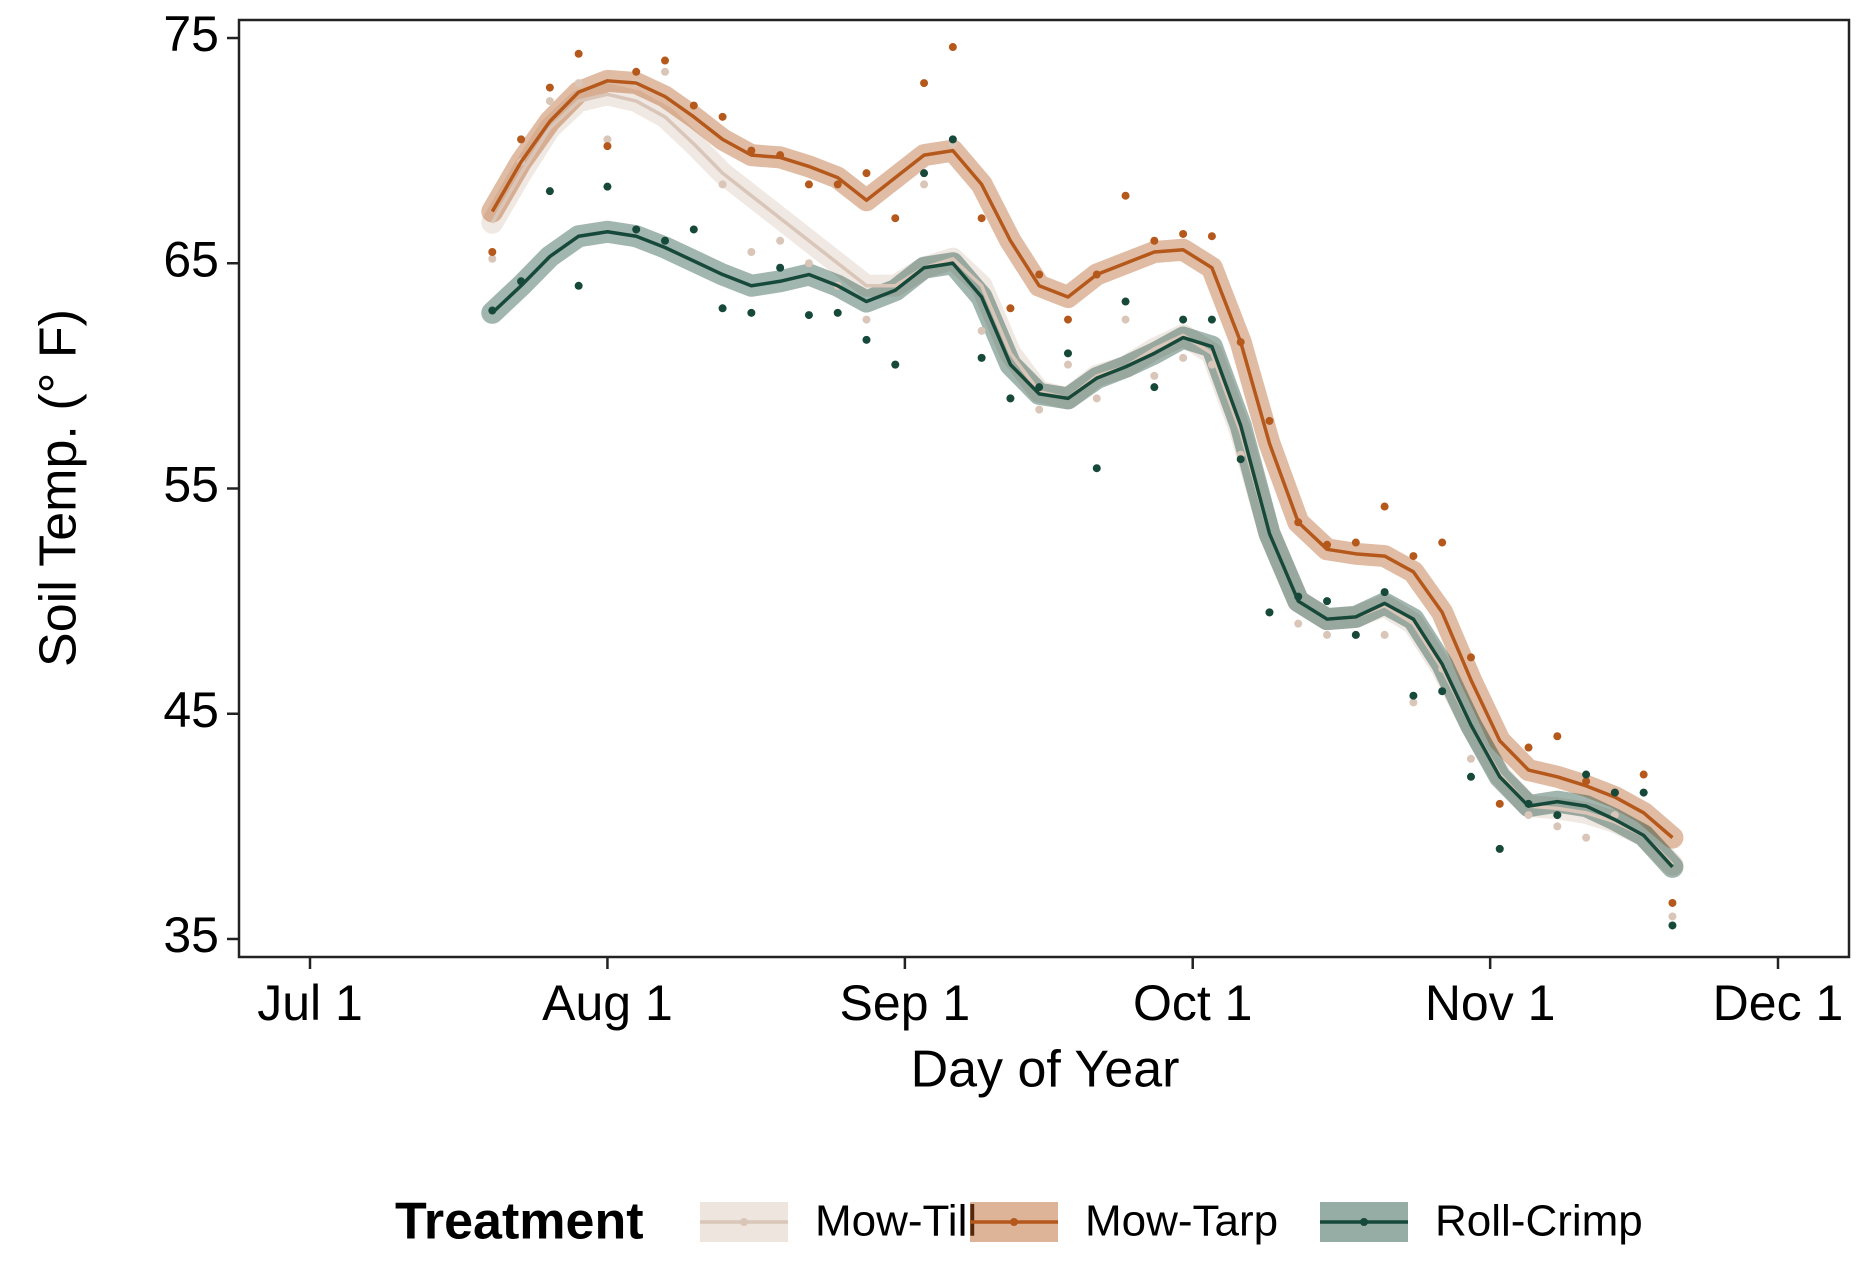  Describe the element at coordinates (59, 488) in the screenshot. I see `y-axis-title: Soil Temp. (° F)` at that location.